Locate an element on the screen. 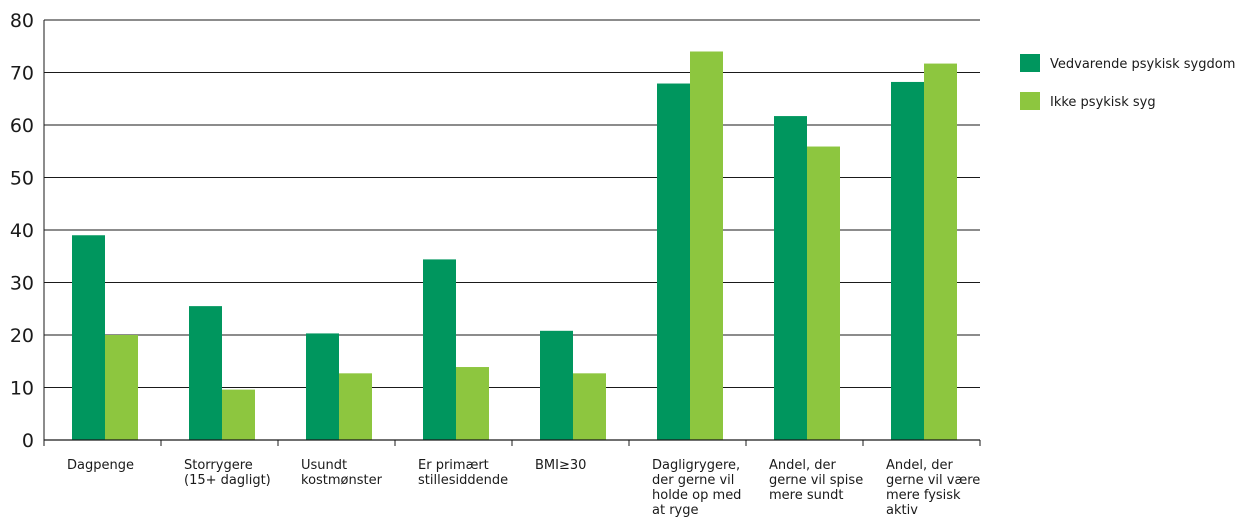 The width and height of the screenshot is (1242, 525). x-category-label: BMI≥30 is located at coordinates (560, 465).